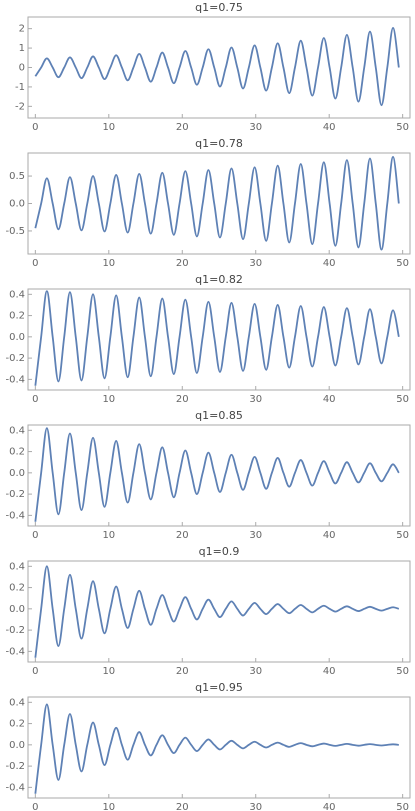 The height and width of the screenshot is (811, 415). I want to click on chart-title: q1=0.85, so click(219, 415).